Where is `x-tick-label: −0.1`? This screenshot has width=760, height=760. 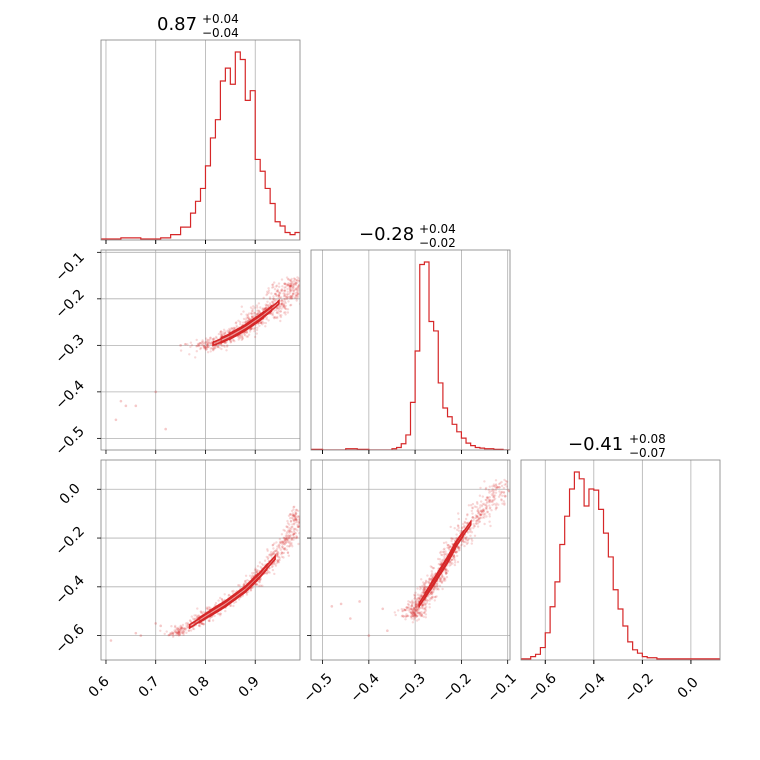
x-tick-label: −0.1 is located at coordinates (501, 687).